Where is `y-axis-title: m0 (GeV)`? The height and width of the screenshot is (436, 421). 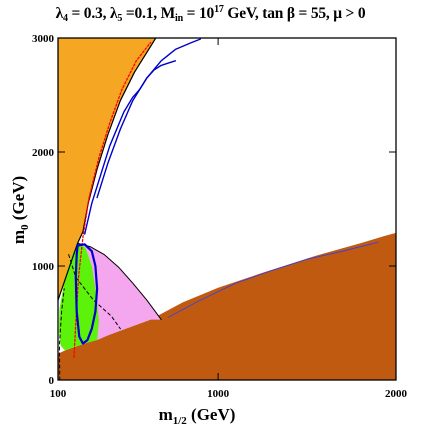
y-axis-title: m0 (GeV) is located at coordinates (20, 210).